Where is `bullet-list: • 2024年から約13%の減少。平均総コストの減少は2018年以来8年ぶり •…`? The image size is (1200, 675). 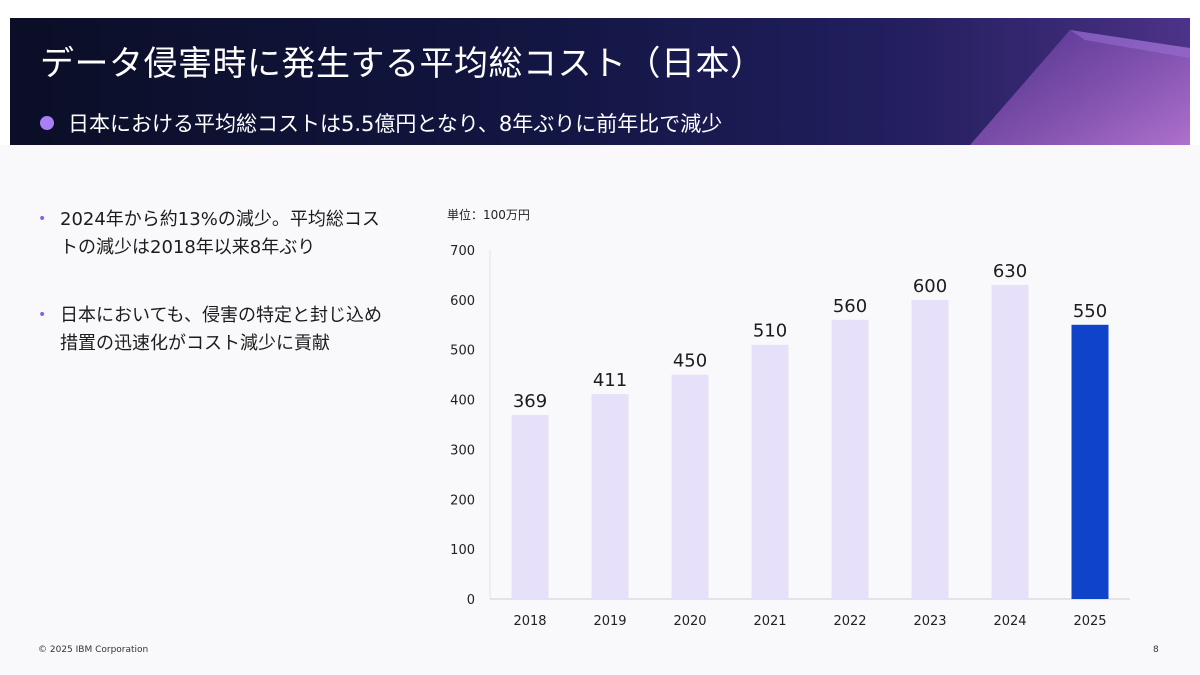 bullet-list: • 2024年から約13%の減少。平均総コストの減少は2018年以来8年ぶり •… is located at coordinates (223, 302).